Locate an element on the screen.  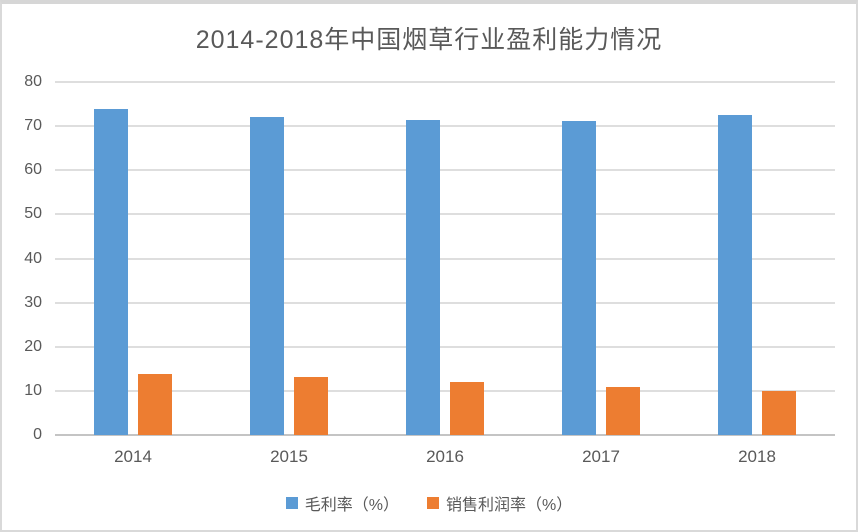
bar-group-2016 is located at coordinates (445, 258).